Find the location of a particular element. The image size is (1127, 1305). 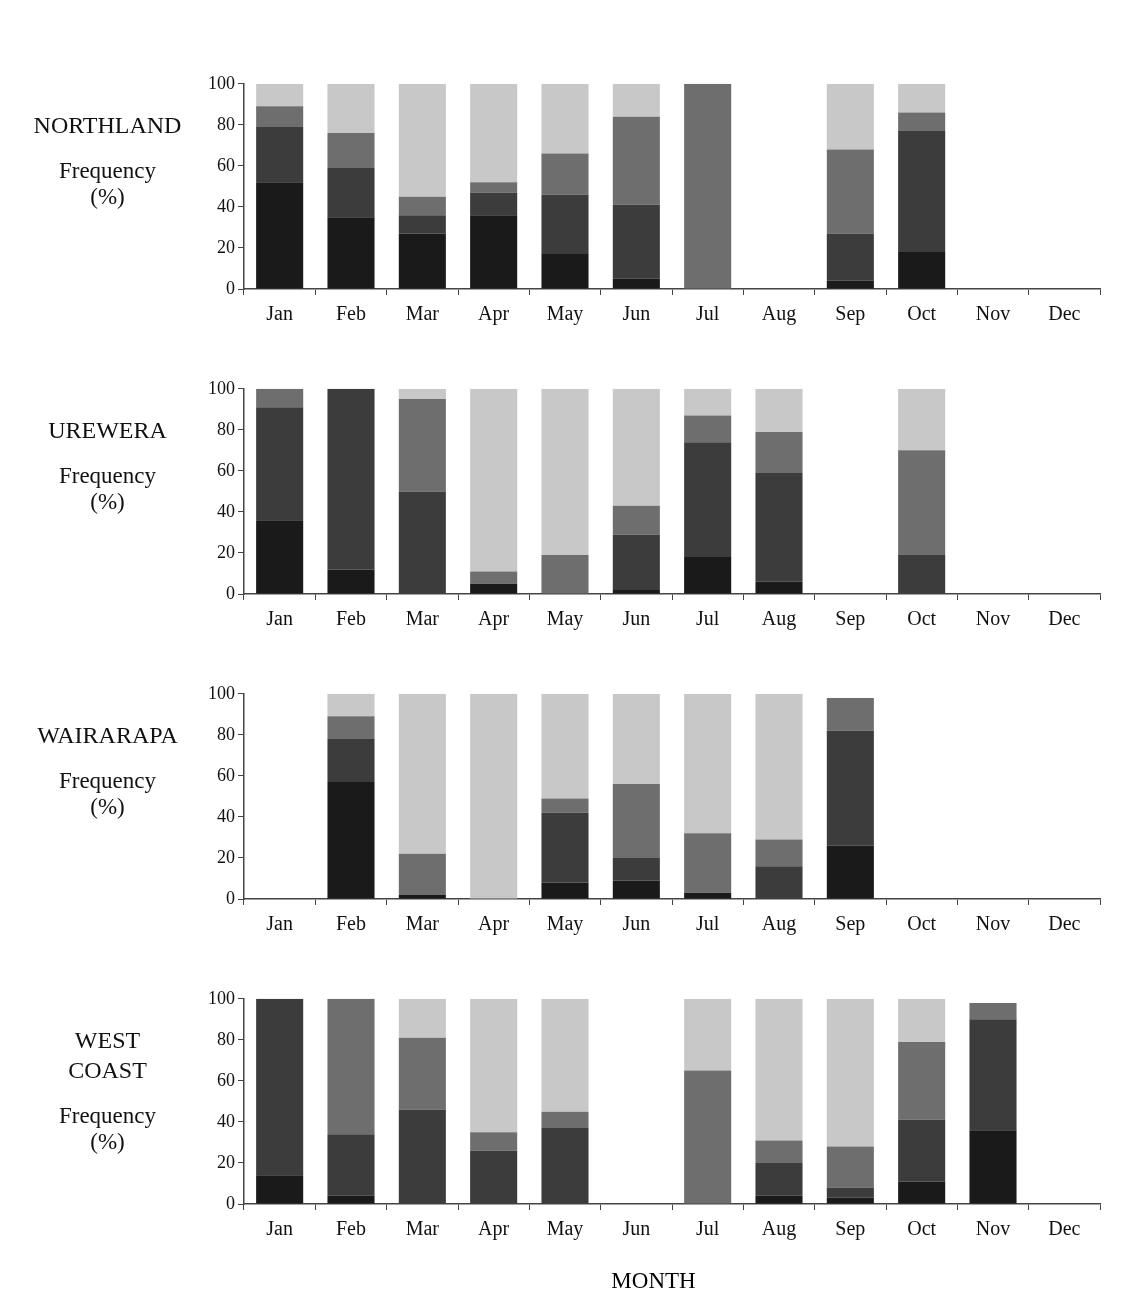

y-tick-label: 20 is located at coordinates (226, 551).